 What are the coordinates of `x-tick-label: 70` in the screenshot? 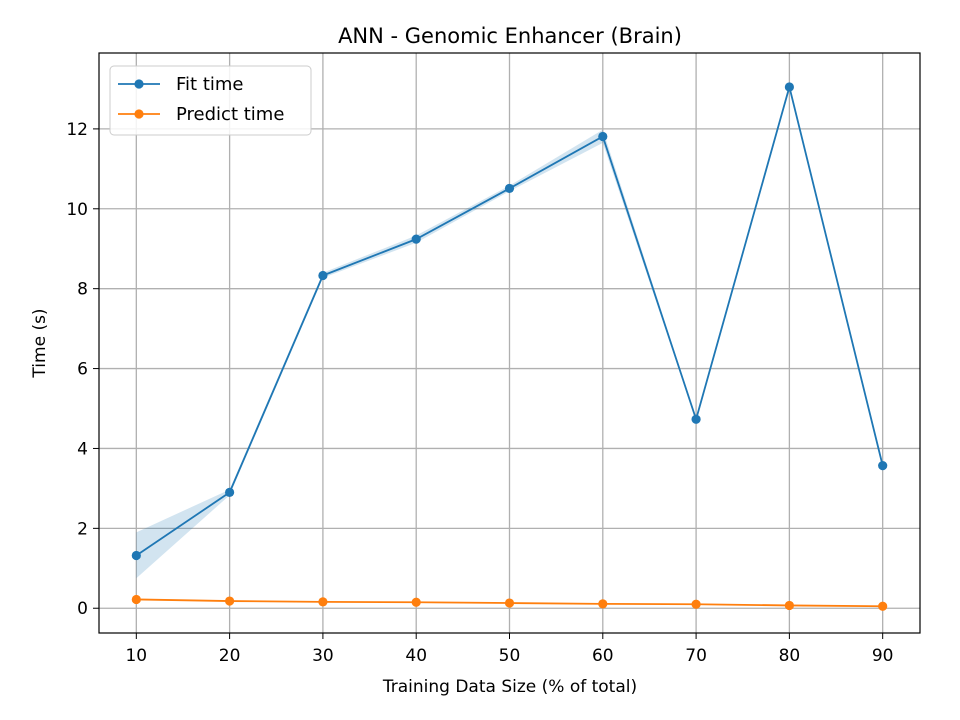 It's located at (696, 656).